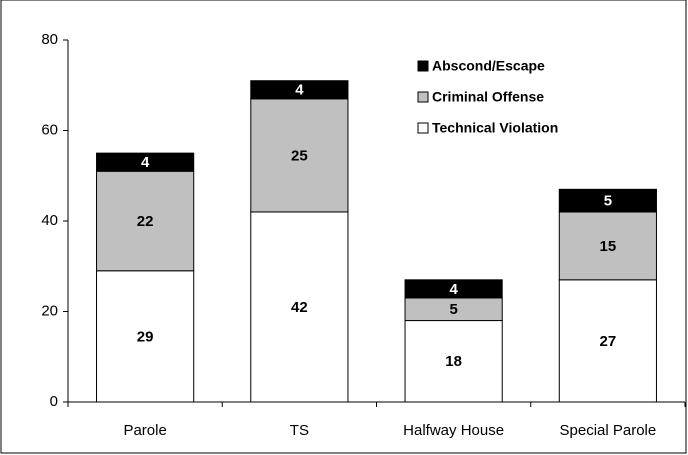 This screenshot has width=688, height=455. Describe the element at coordinates (49, 310) in the screenshot. I see `y-tick-label: 20` at that location.